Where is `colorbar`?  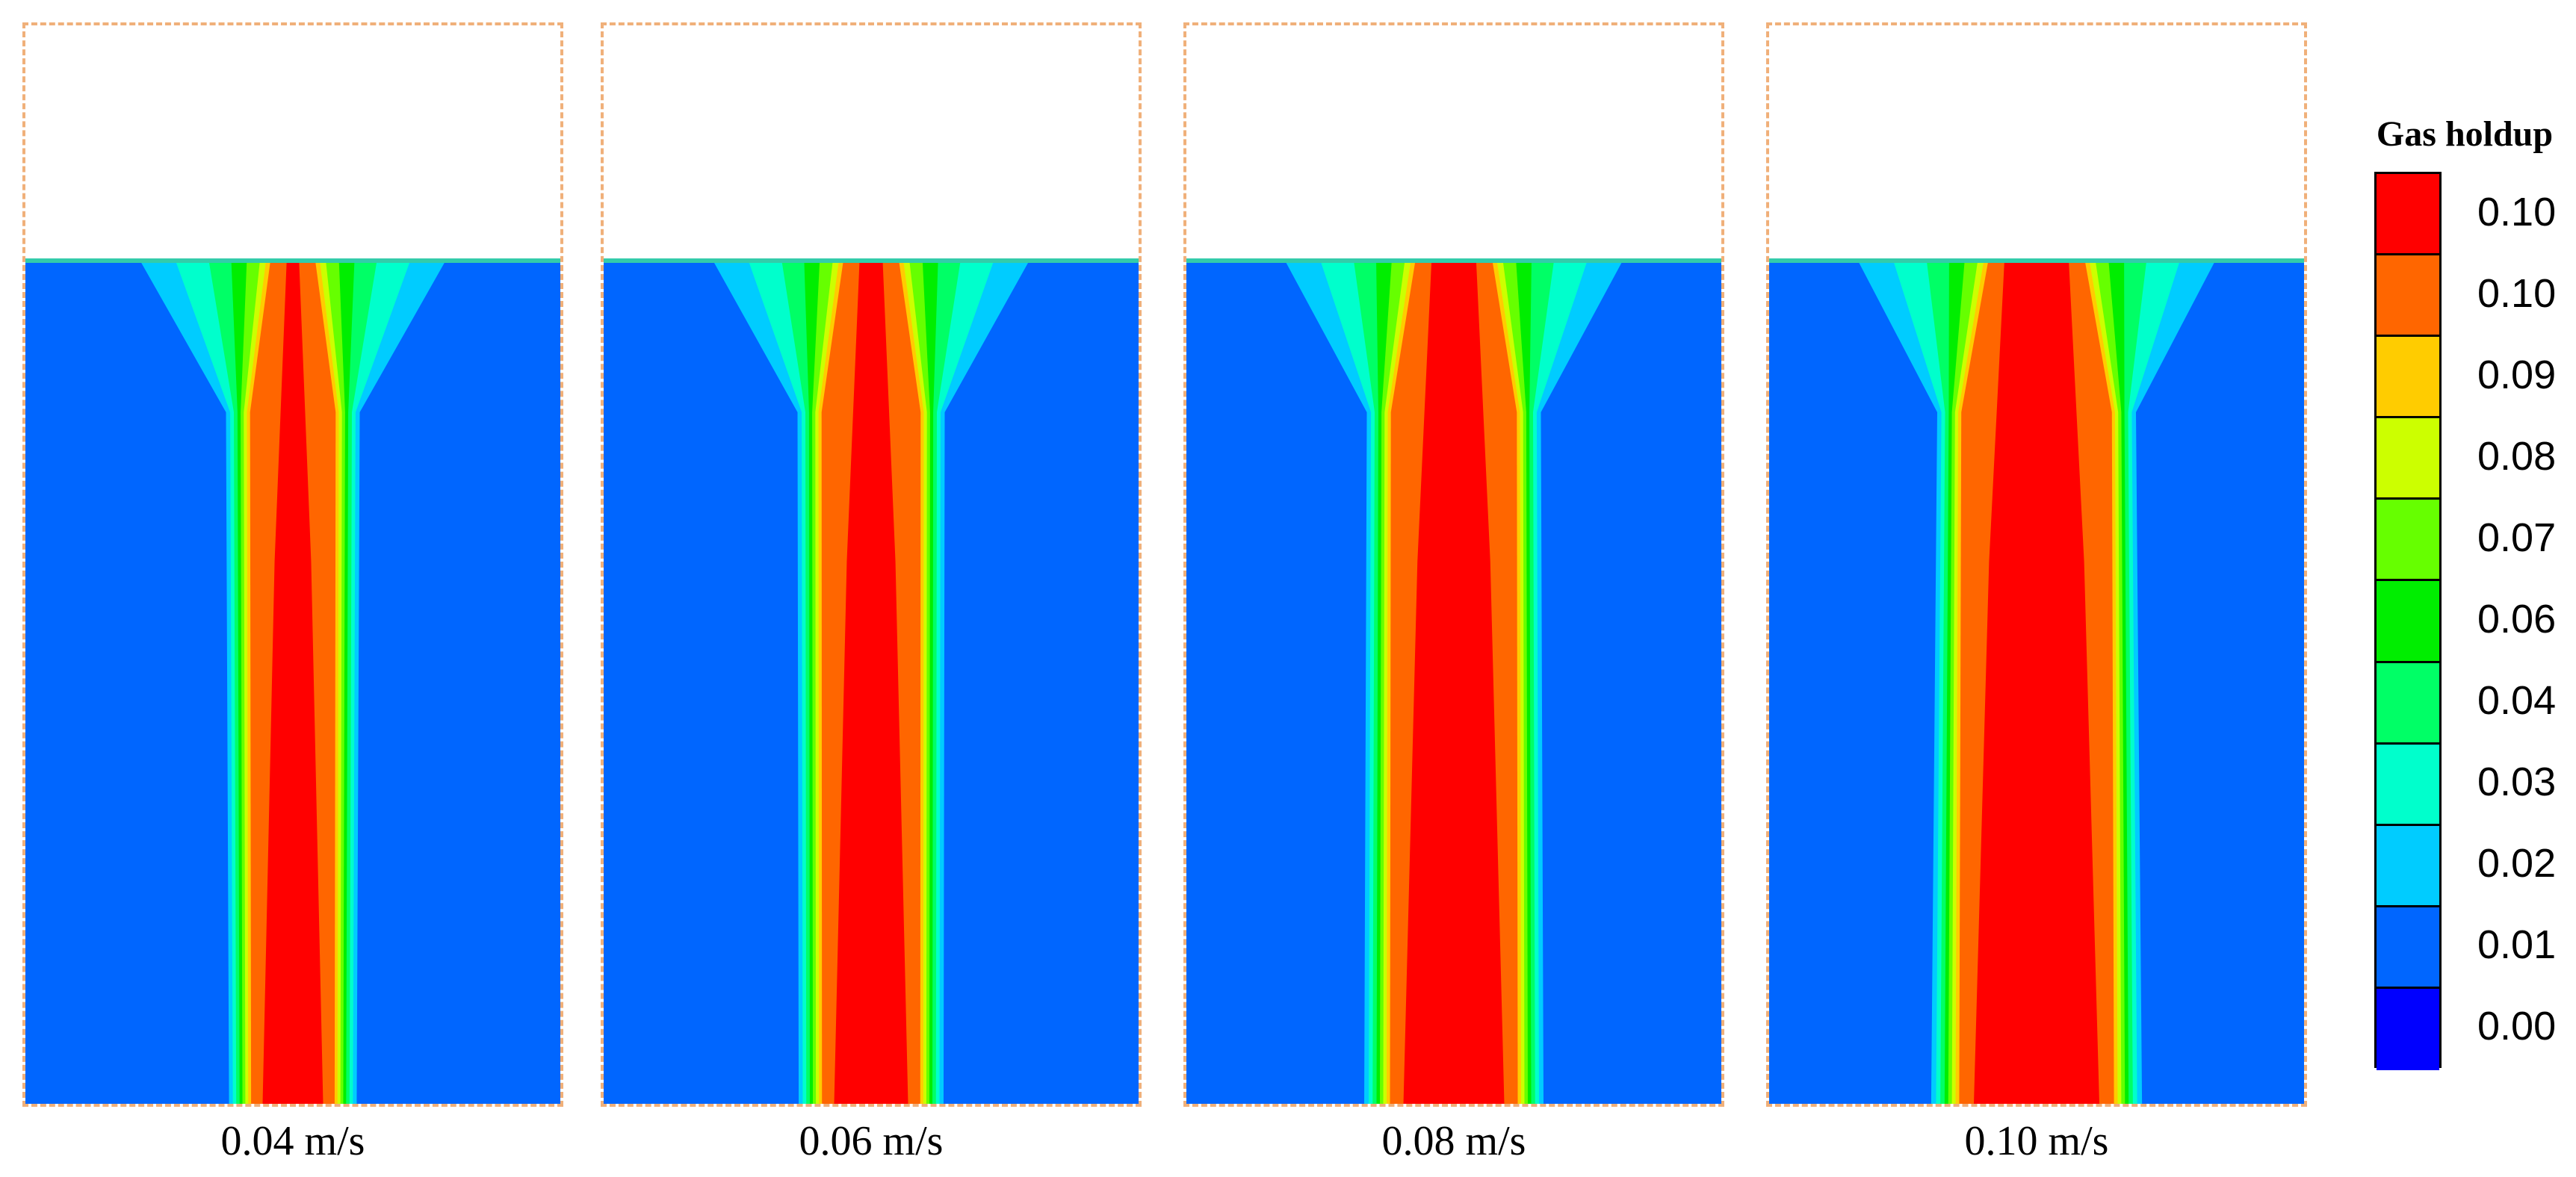
colorbar is located at coordinates (2408, 621).